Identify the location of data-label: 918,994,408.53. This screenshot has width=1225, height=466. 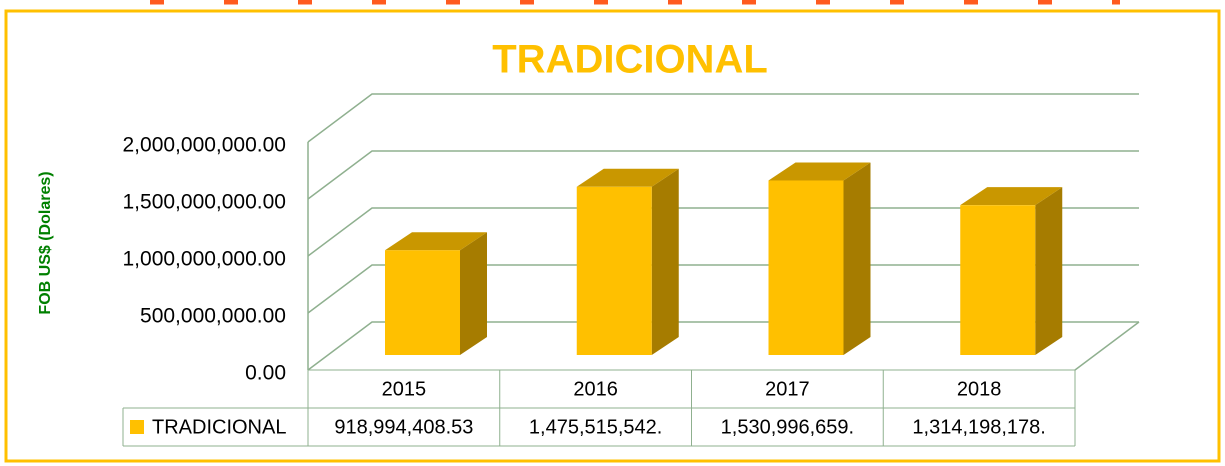
(403, 427).